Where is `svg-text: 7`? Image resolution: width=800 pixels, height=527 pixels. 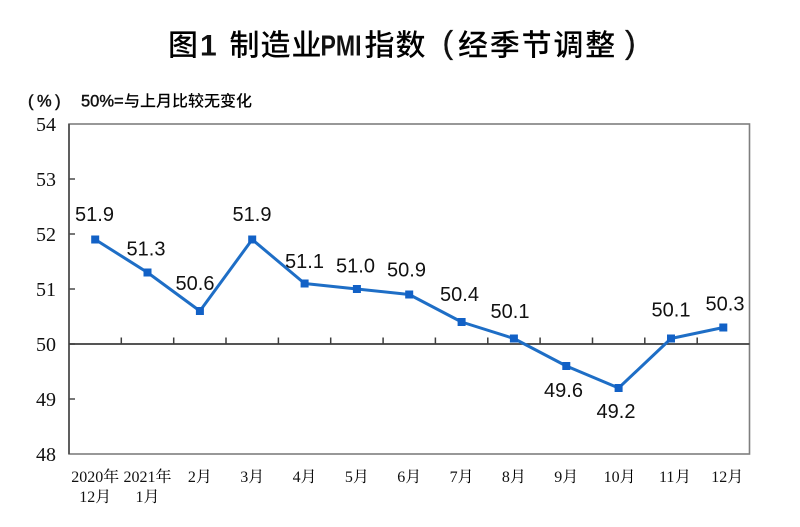 svg-text: 7 is located at coordinates (454, 477).